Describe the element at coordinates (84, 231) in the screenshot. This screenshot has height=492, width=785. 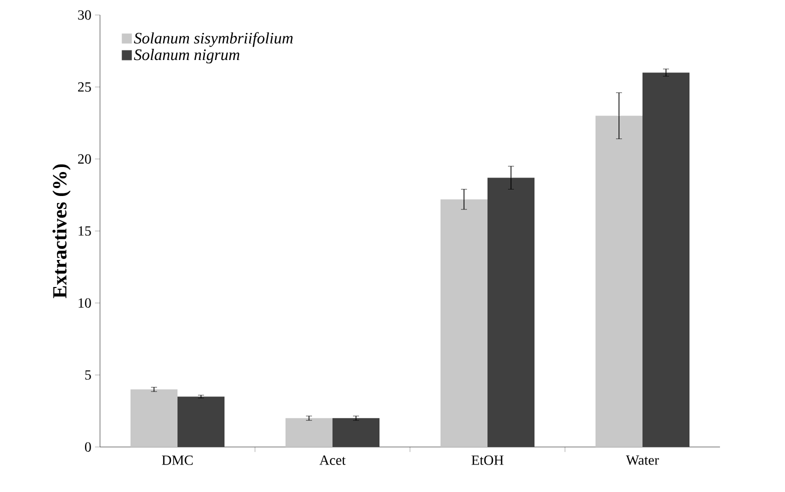
I see `y-tick-label: 15` at that location.